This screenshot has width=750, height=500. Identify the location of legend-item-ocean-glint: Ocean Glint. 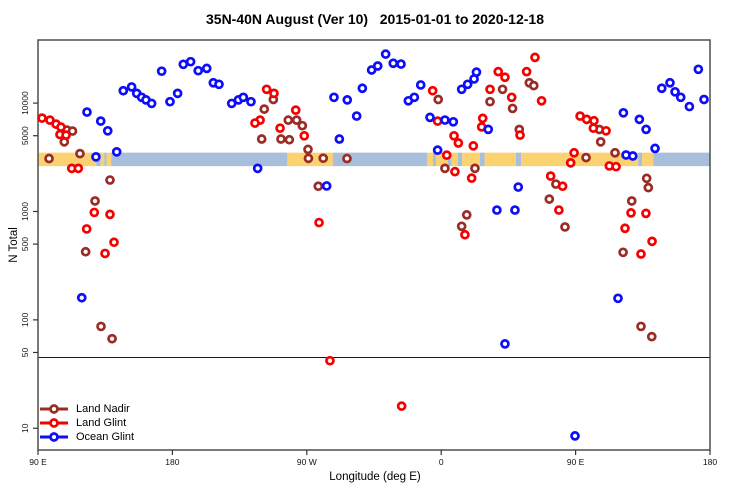
(87, 437).